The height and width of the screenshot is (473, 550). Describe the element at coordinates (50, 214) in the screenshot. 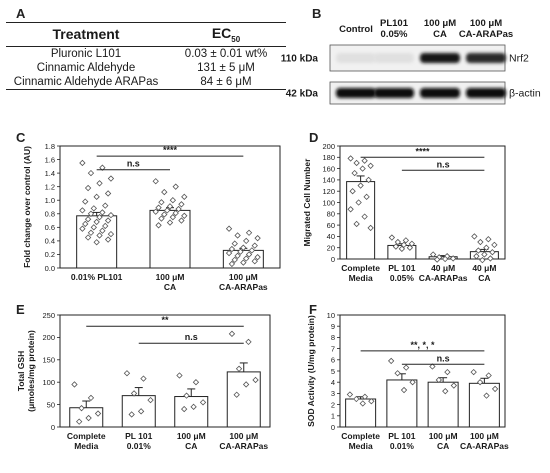

I see `y-tick-label: 0.8` at that location.